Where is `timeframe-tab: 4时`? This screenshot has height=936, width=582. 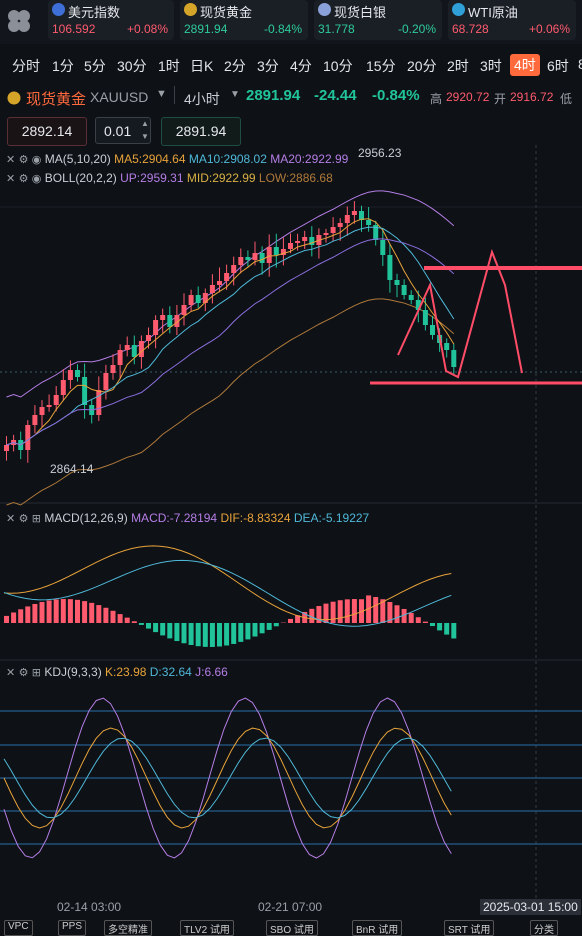
timeframe-tab: 4时 is located at coordinates (525, 65).